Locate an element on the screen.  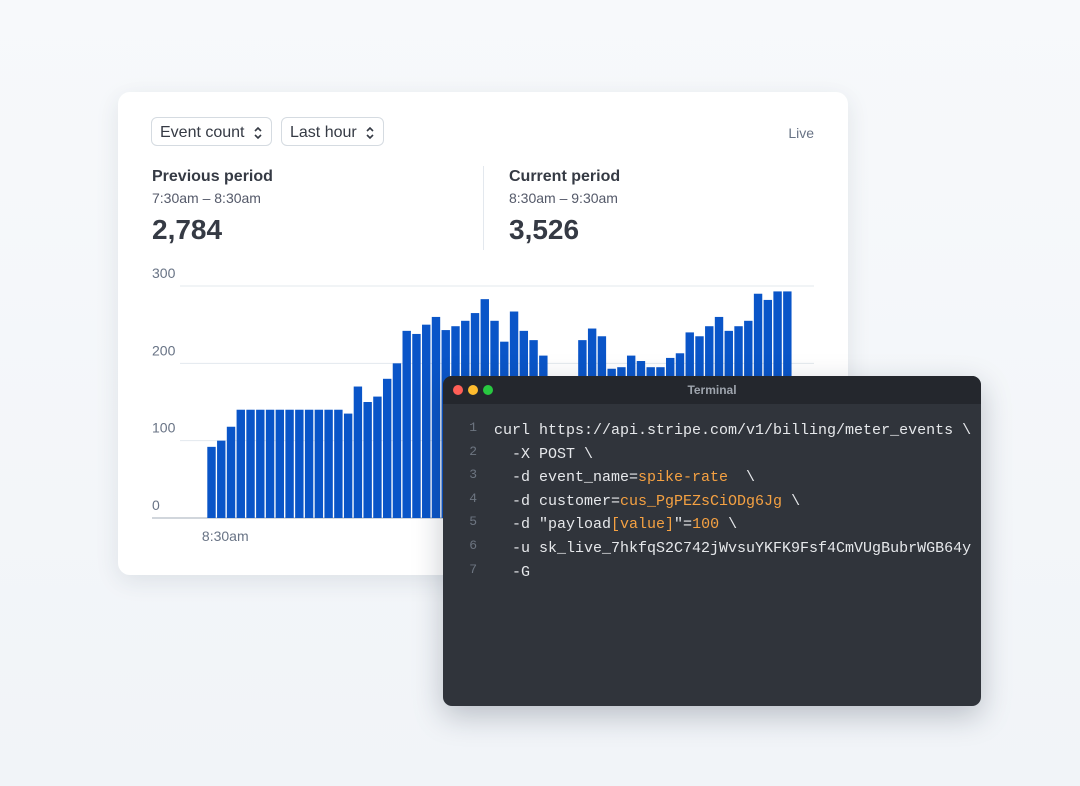
divider is located at coordinates (483, 208).